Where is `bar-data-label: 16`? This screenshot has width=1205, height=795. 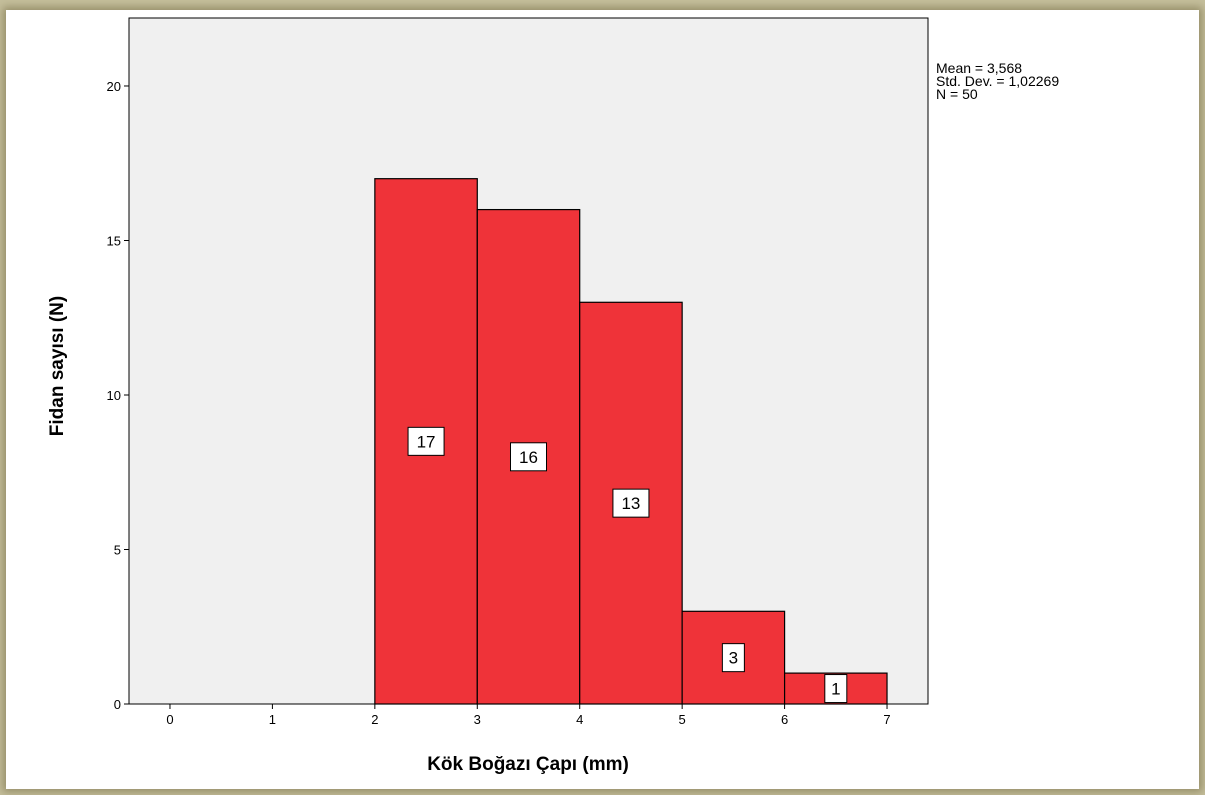
bar-data-label: 16 is located at coordinates (528, 457).